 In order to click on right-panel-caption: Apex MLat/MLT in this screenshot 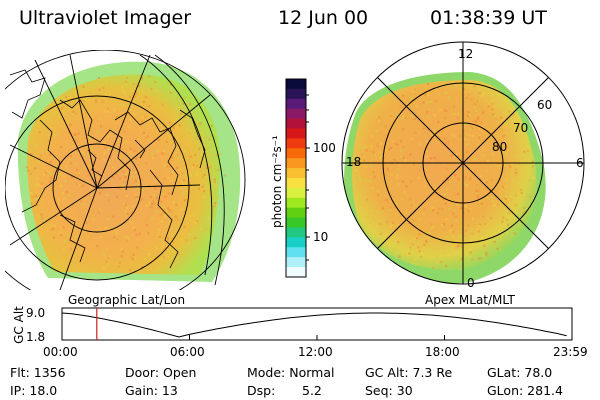, I will do `click(470, 300)`.